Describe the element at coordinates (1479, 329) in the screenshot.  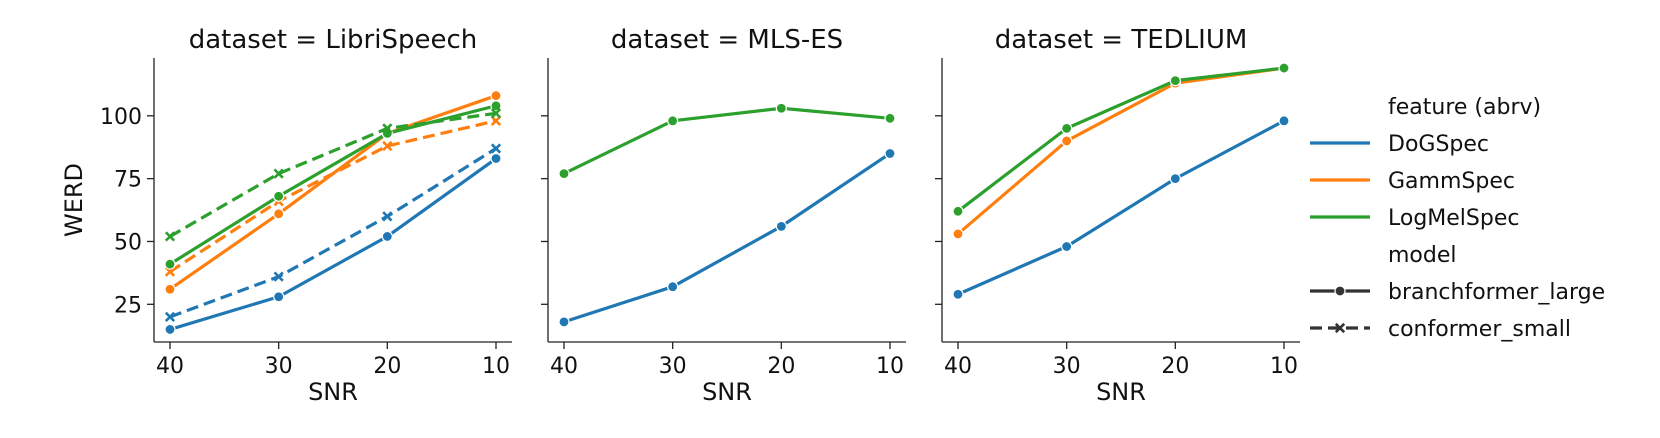
I see `legend-label: conformer_small` at that location.